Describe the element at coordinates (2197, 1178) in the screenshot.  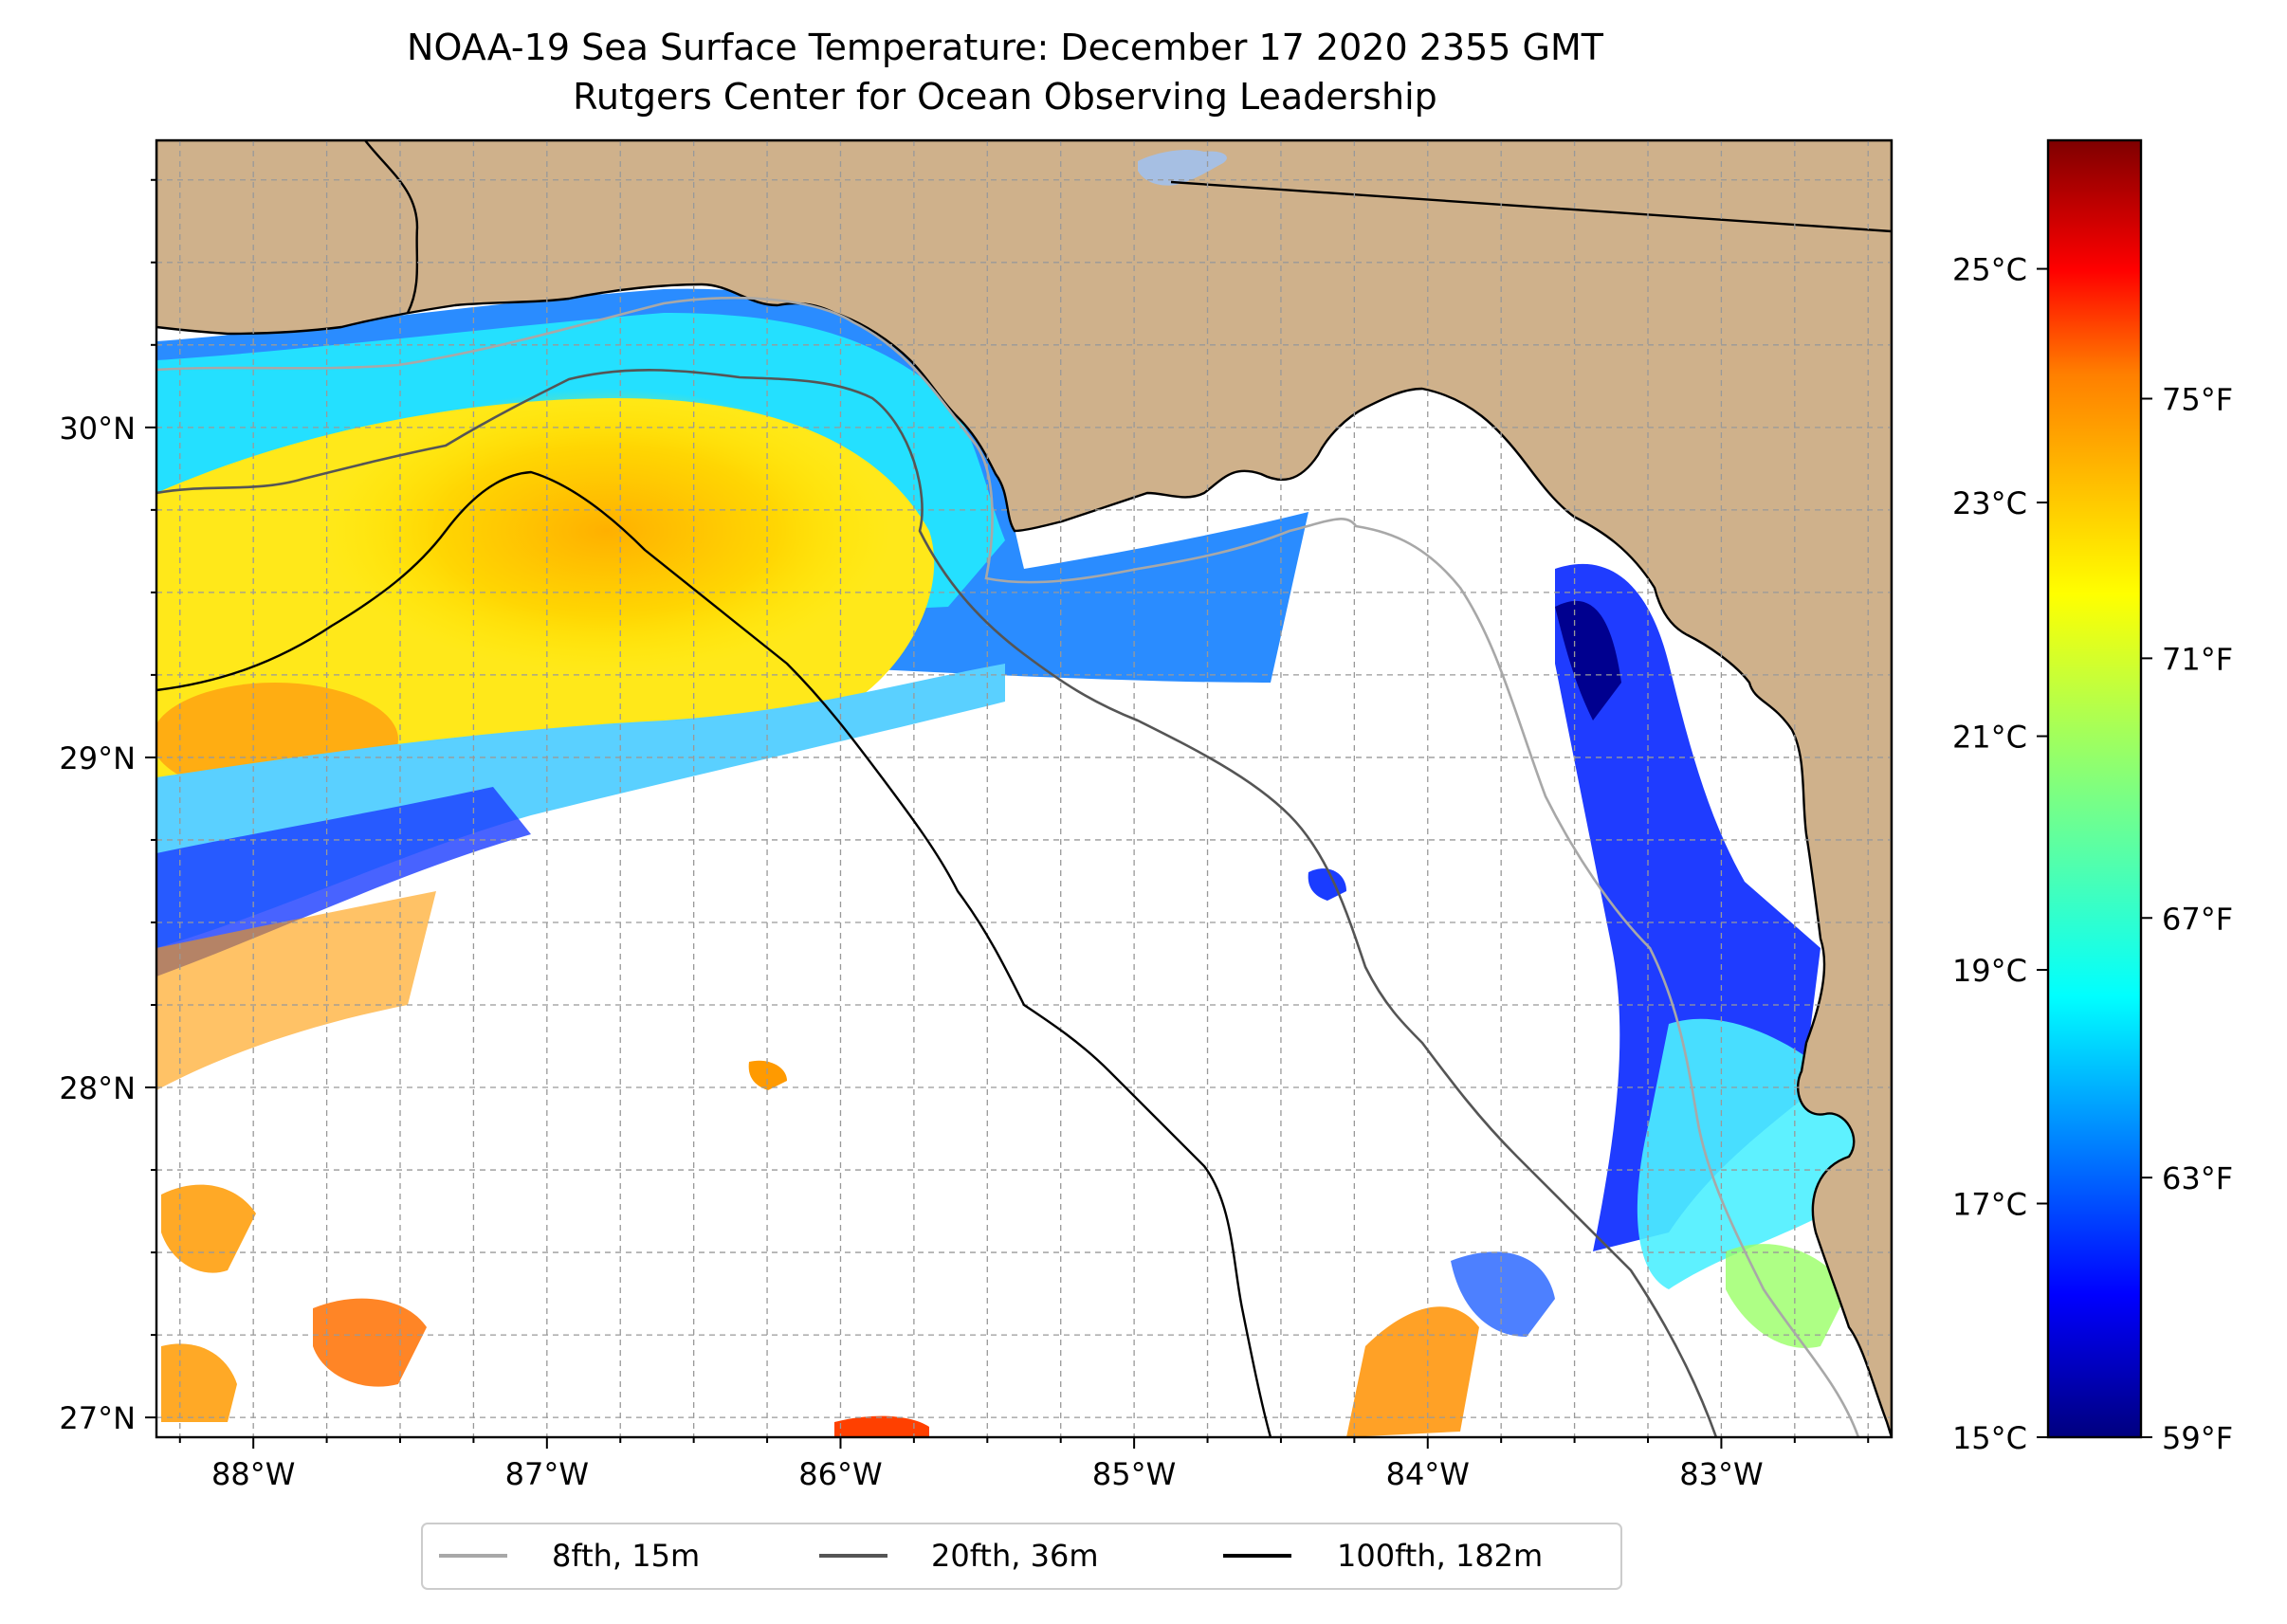
I see `fahrenheit-tick-label: 63°F` at that location.